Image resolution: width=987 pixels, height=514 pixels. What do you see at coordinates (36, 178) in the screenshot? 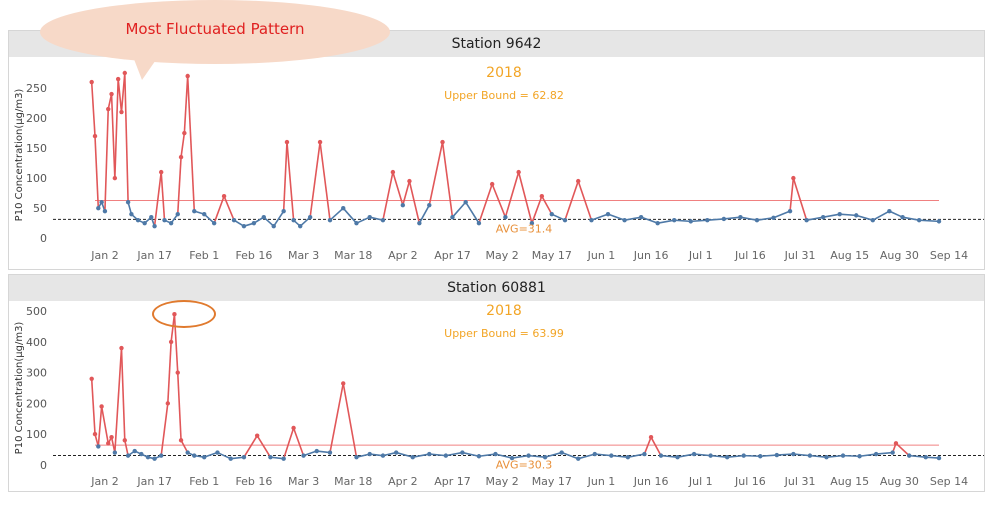
I see `y-tick-label: 100` at bounding box center [36, 178].